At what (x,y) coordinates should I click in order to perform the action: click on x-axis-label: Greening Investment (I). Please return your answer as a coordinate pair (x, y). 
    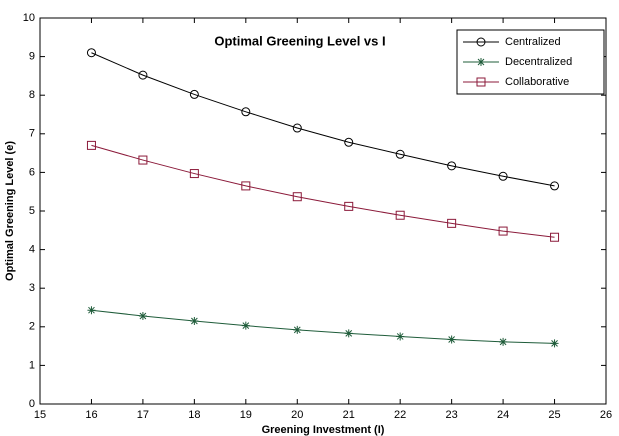
    Looking at the image, I should click on (323, 430).